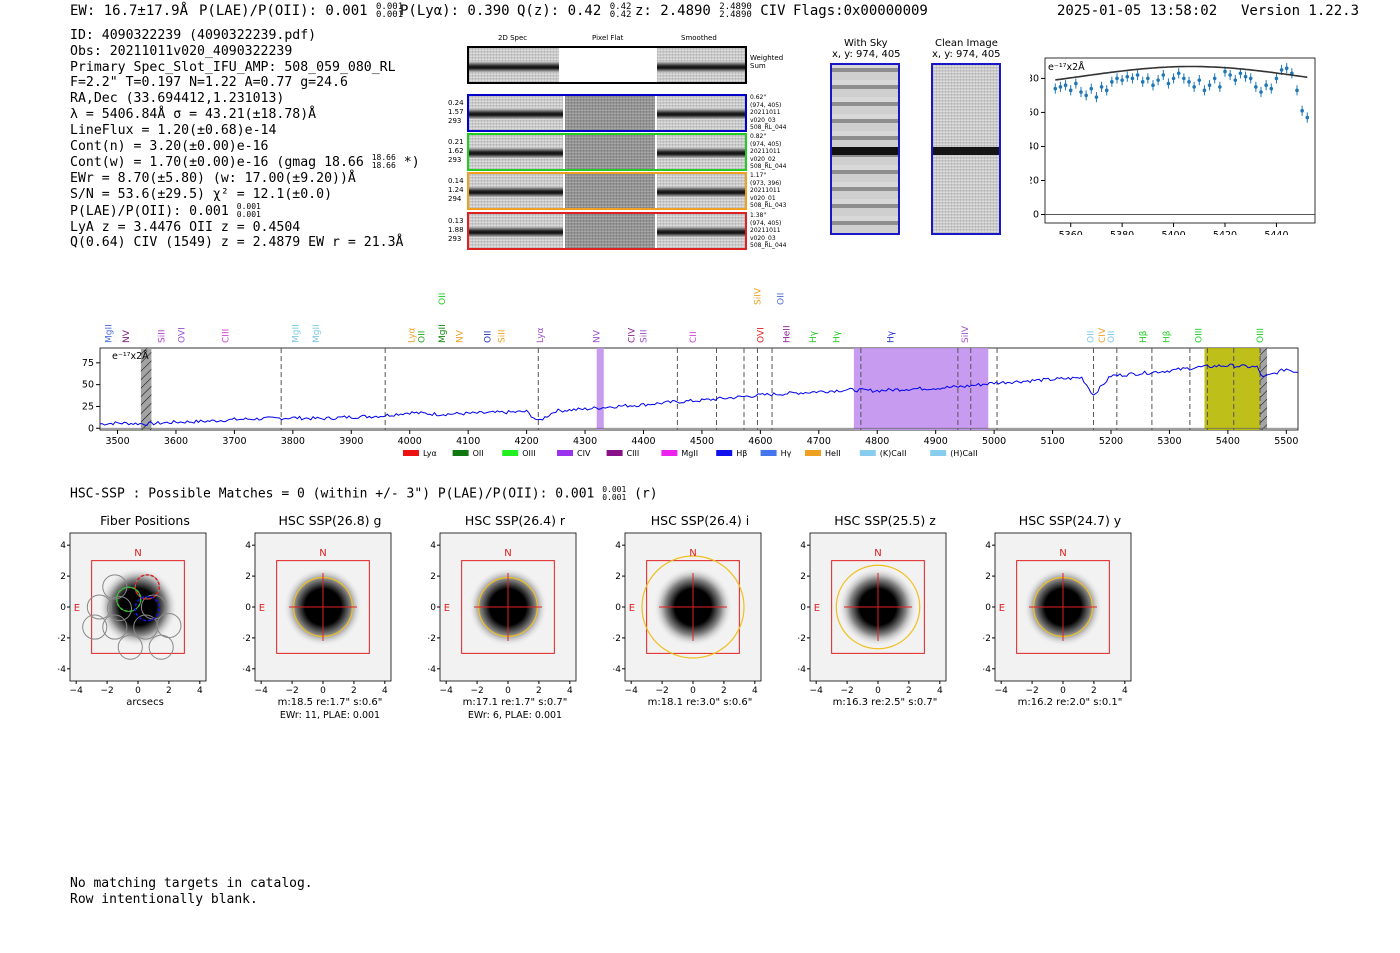 This screenshot has width=1400, height=953. I want to click on spectrum-hatch-region, so click(146, 389).